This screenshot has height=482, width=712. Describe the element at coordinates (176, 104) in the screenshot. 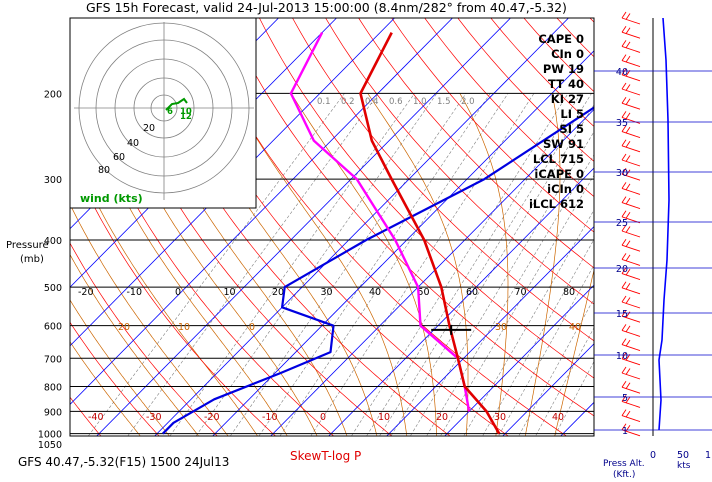

I see `hodograph-trace` at that location.